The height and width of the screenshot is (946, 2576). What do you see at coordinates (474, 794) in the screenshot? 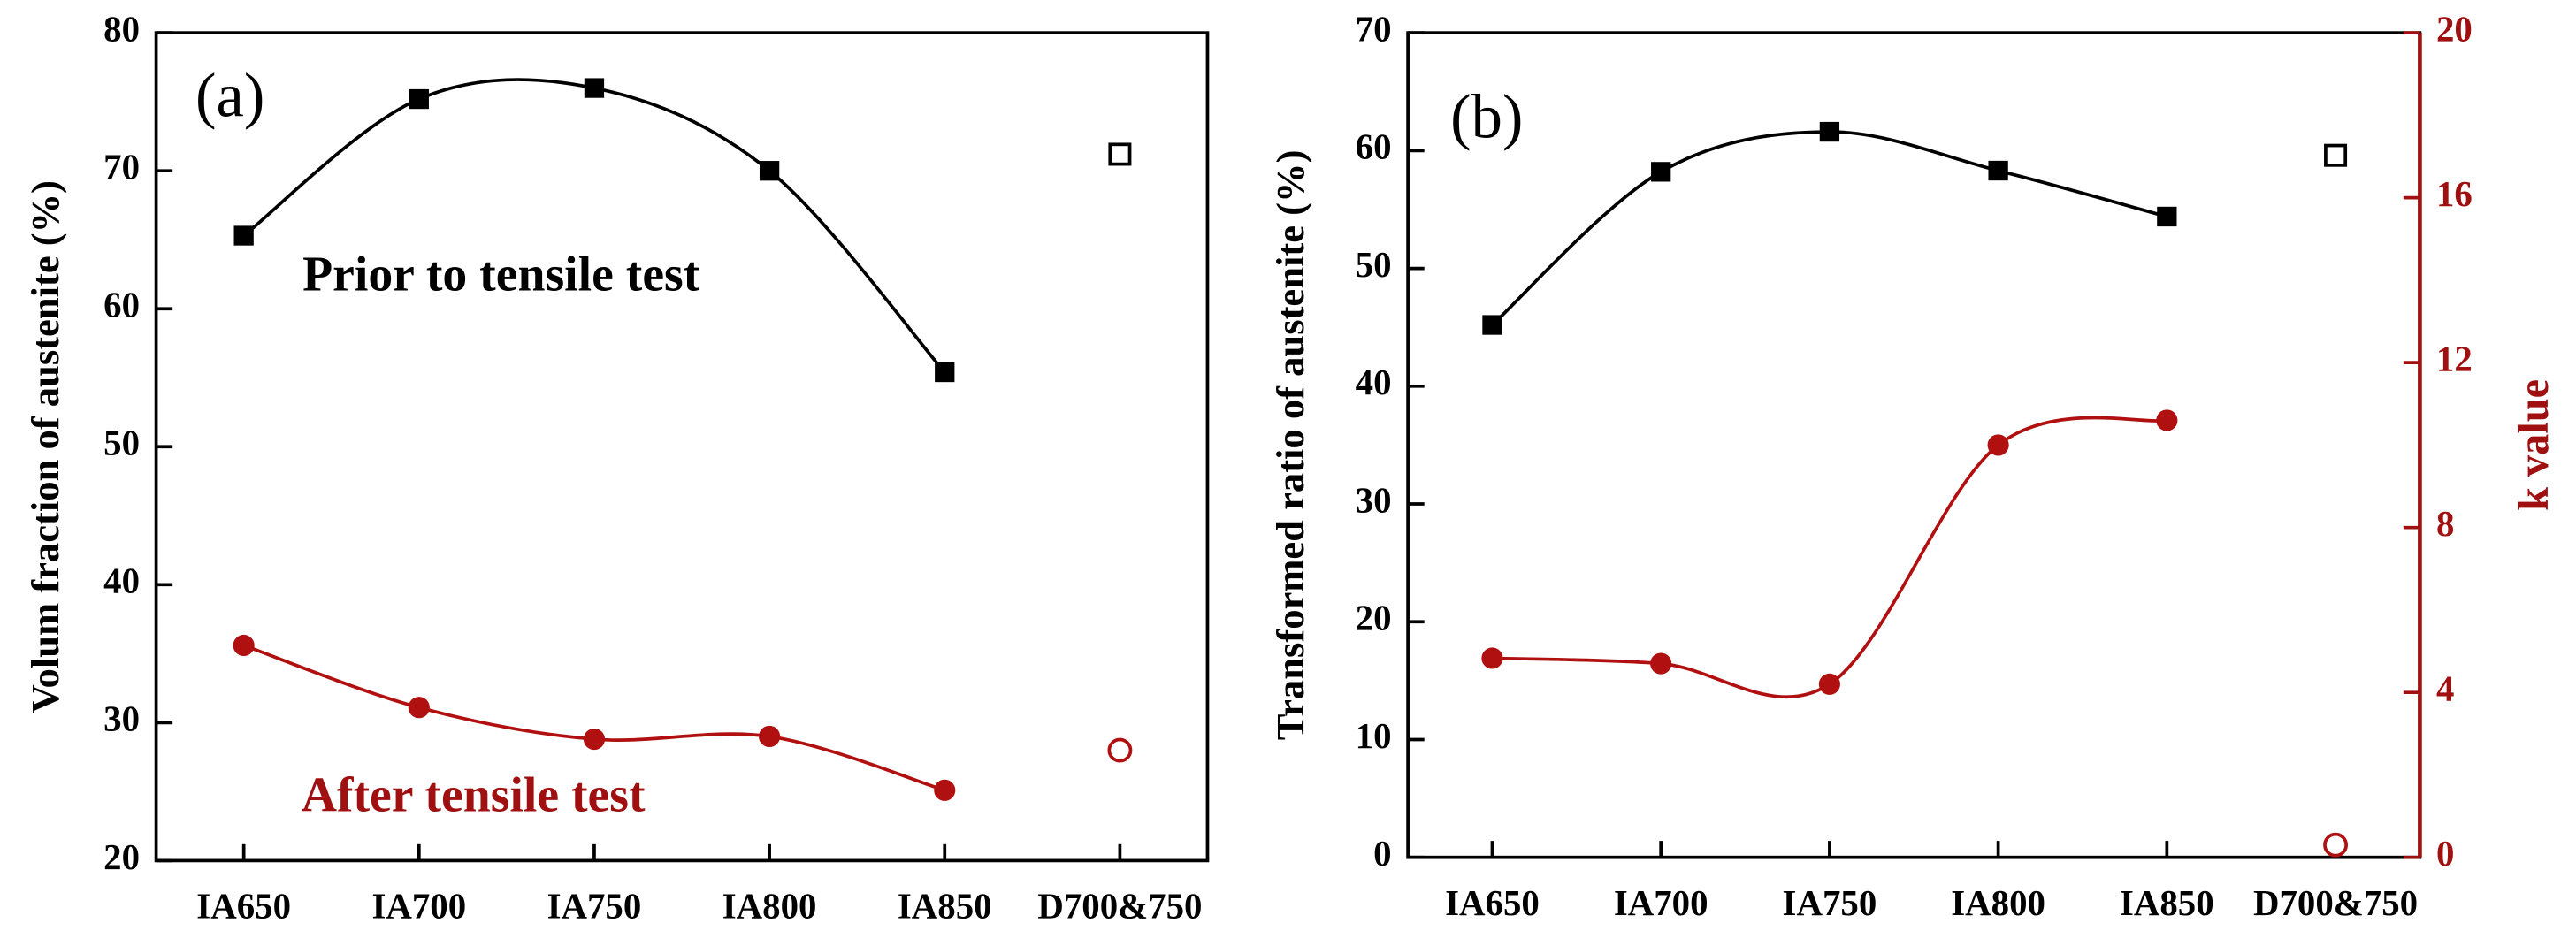
I see `annotation: After tensile test` at bounding box center [474, 794].